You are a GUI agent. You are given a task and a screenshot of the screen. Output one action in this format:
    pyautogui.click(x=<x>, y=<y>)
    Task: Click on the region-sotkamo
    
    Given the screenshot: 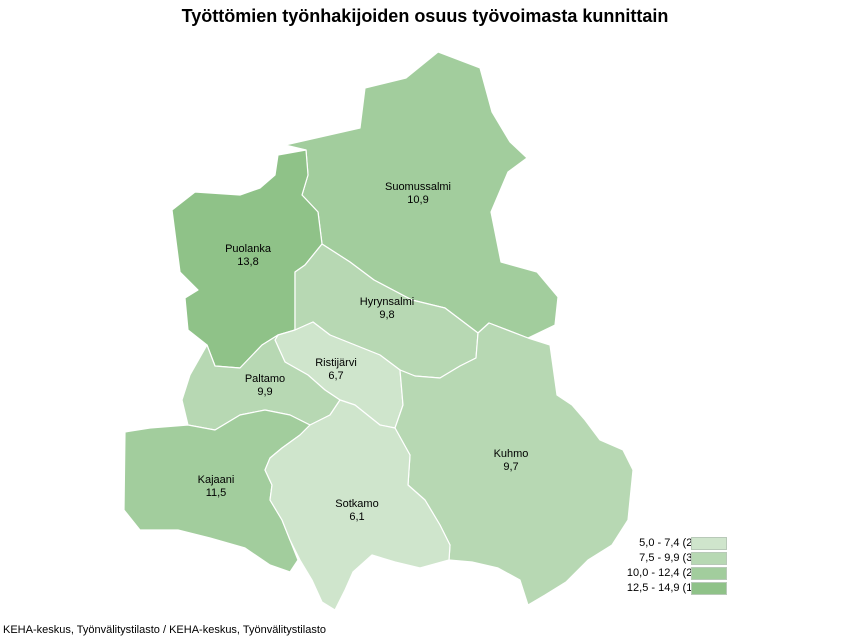 What is the action you would take?
    pyautogui.click(x=357, y=505)
    